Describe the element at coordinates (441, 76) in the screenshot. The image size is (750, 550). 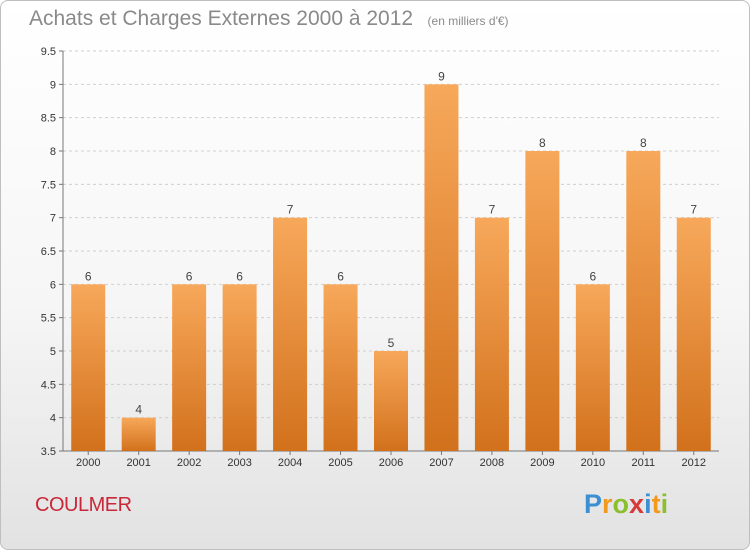
I see `data-label: 9` at that location.